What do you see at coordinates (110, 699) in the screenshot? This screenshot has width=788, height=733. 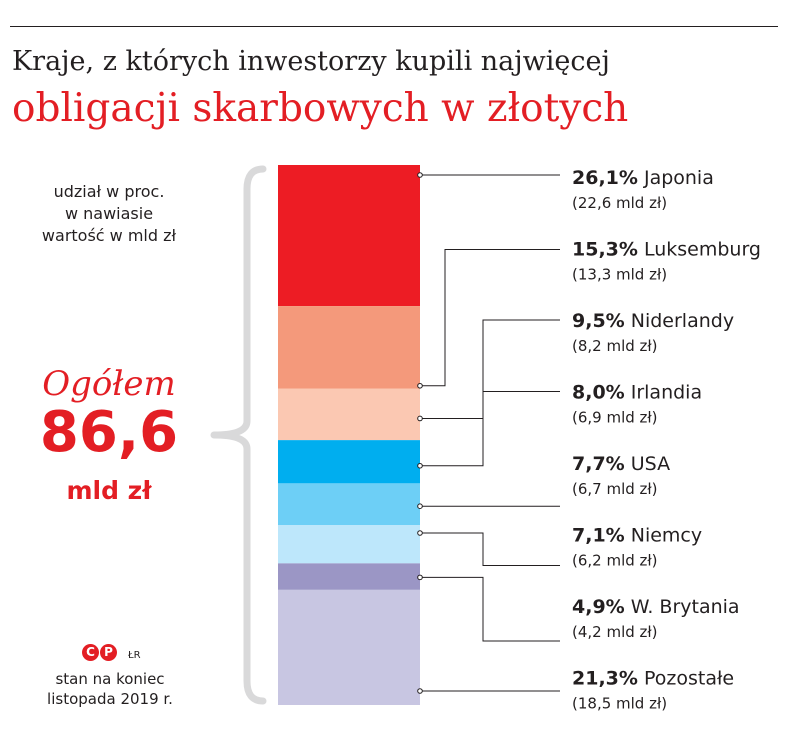 I see `status-line: listopada 2019 r.` at bounding box center [110, 699].